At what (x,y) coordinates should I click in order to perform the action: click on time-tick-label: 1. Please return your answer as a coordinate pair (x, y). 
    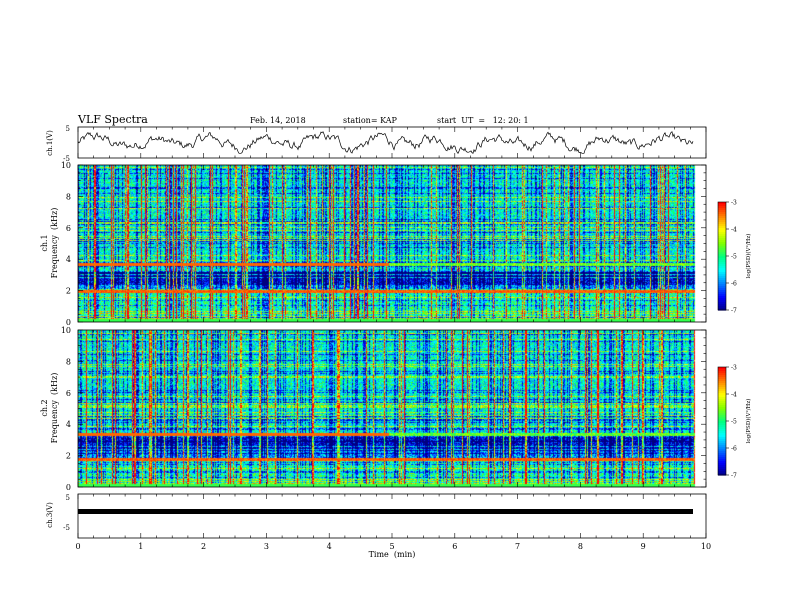
    Looking at the image, I should click on (140, 546).